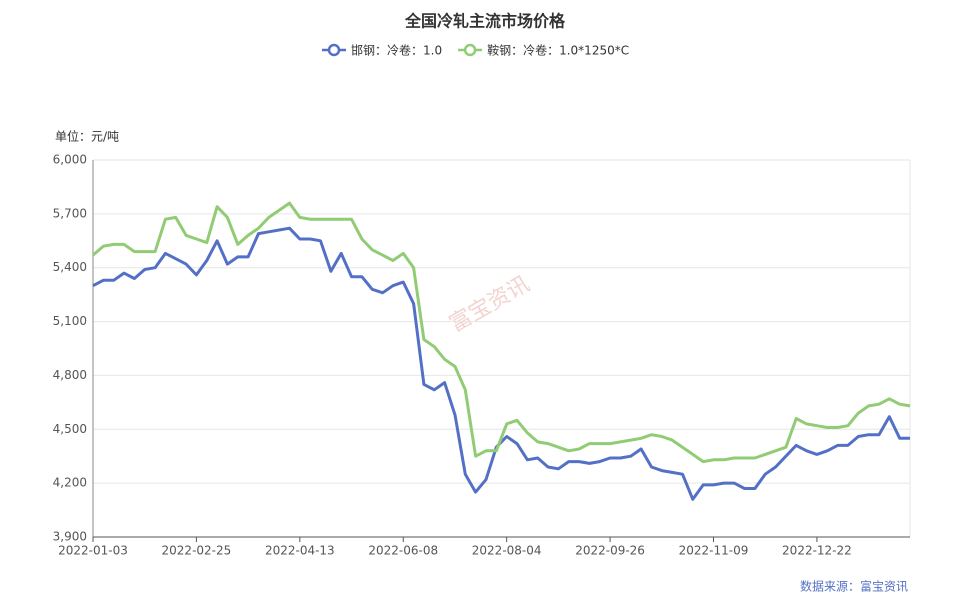 The width and height of the screenshot is (971, 600). I want to click on x-tick-label: 2022-02-25, so click(197, 551).